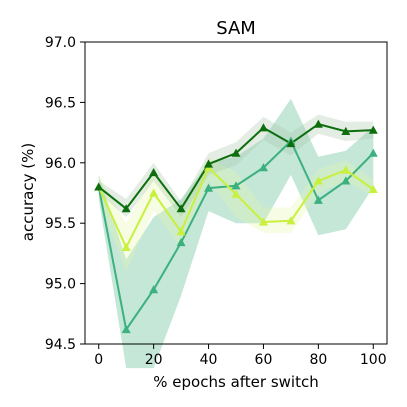 The width and height of the screenshot is (407, 407). What do you see at coordinates (154, 360) in the screenshot?
I see `x-tick-label: 20` at bounding box center [154, 360].